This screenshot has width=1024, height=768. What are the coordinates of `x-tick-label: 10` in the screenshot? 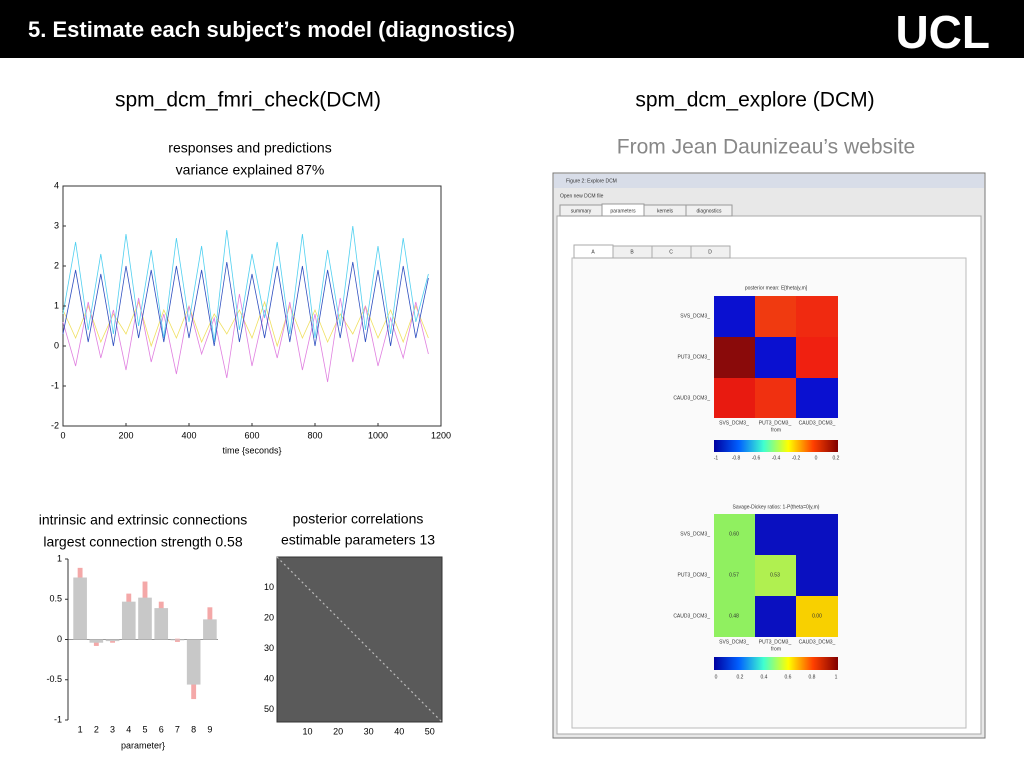 It's located at (308, 731).